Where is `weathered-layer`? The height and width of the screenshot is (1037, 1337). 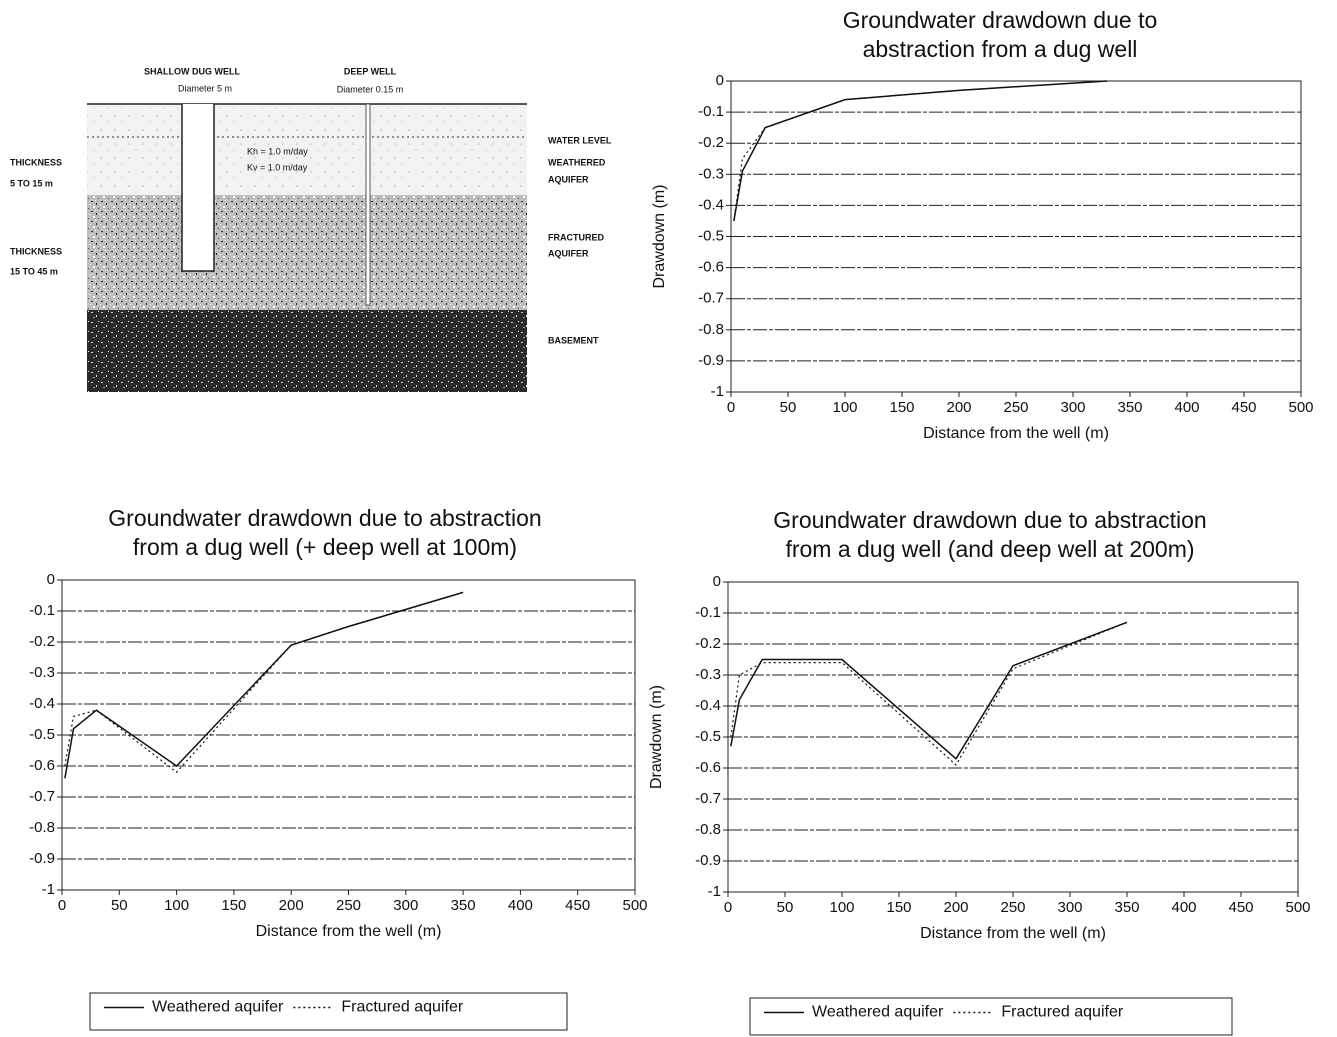
weathered-layer is located at coordinates (307, 149).